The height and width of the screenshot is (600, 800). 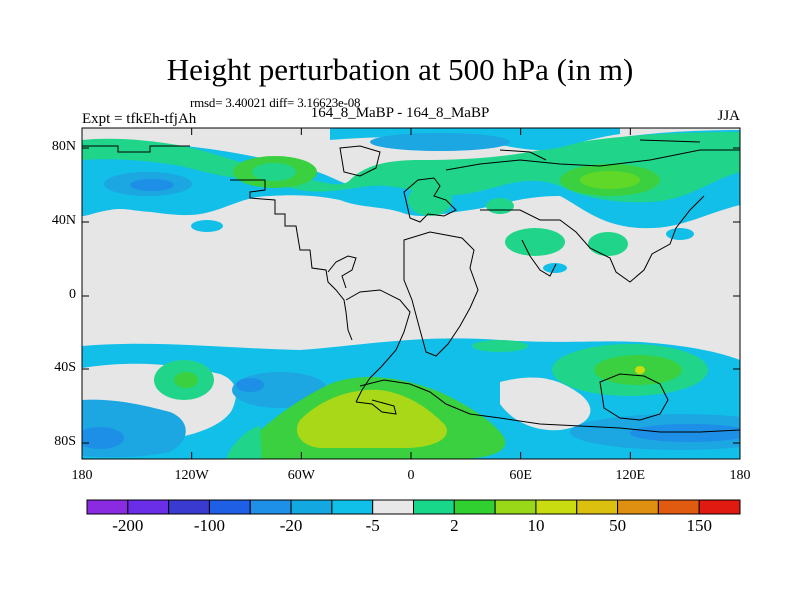 I want to click on indian-outline, so click(x=539, y=258).